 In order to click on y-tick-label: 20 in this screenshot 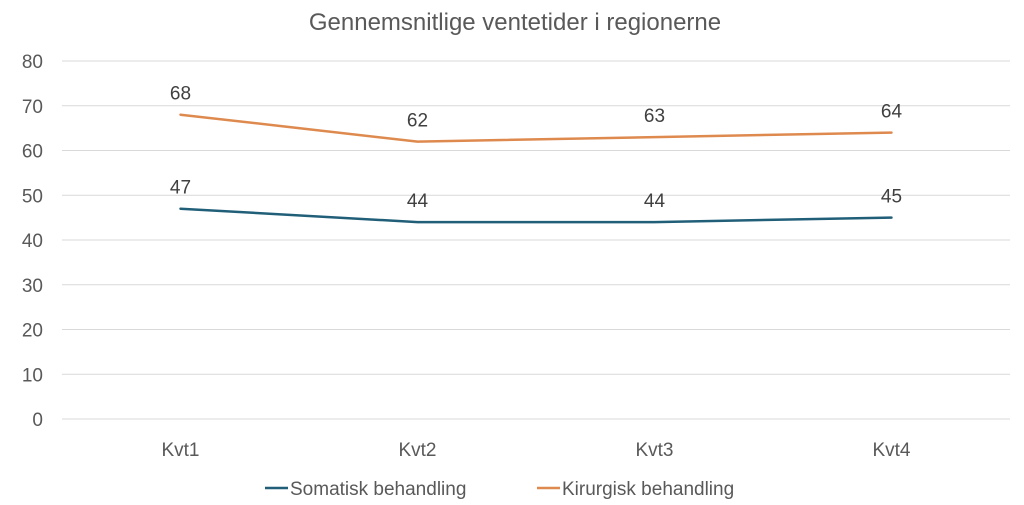, I will do `click(32, 331)`.